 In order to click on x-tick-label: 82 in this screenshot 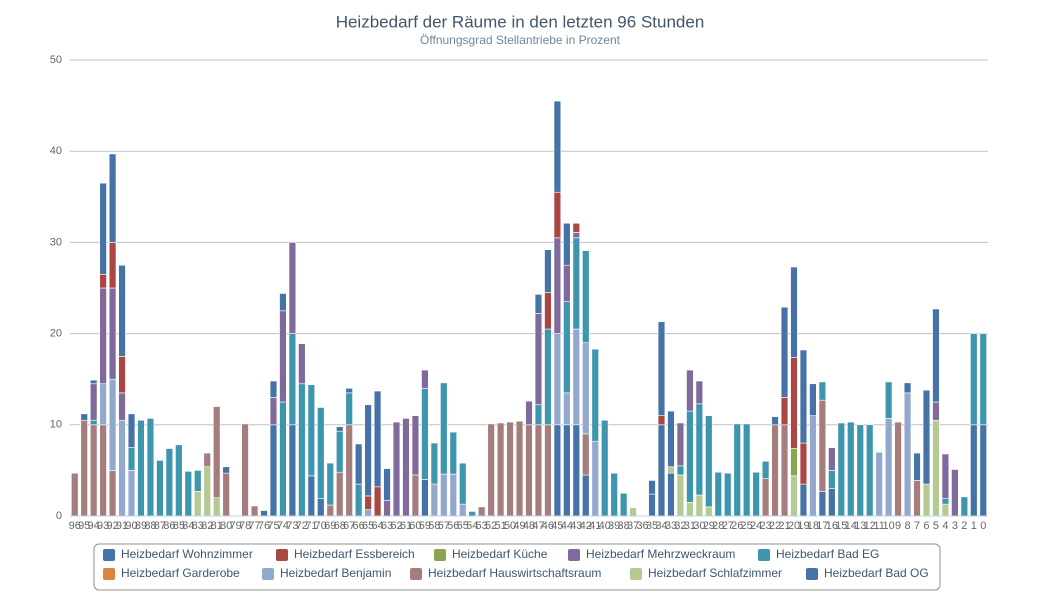, I will do `click(207, 526)`.